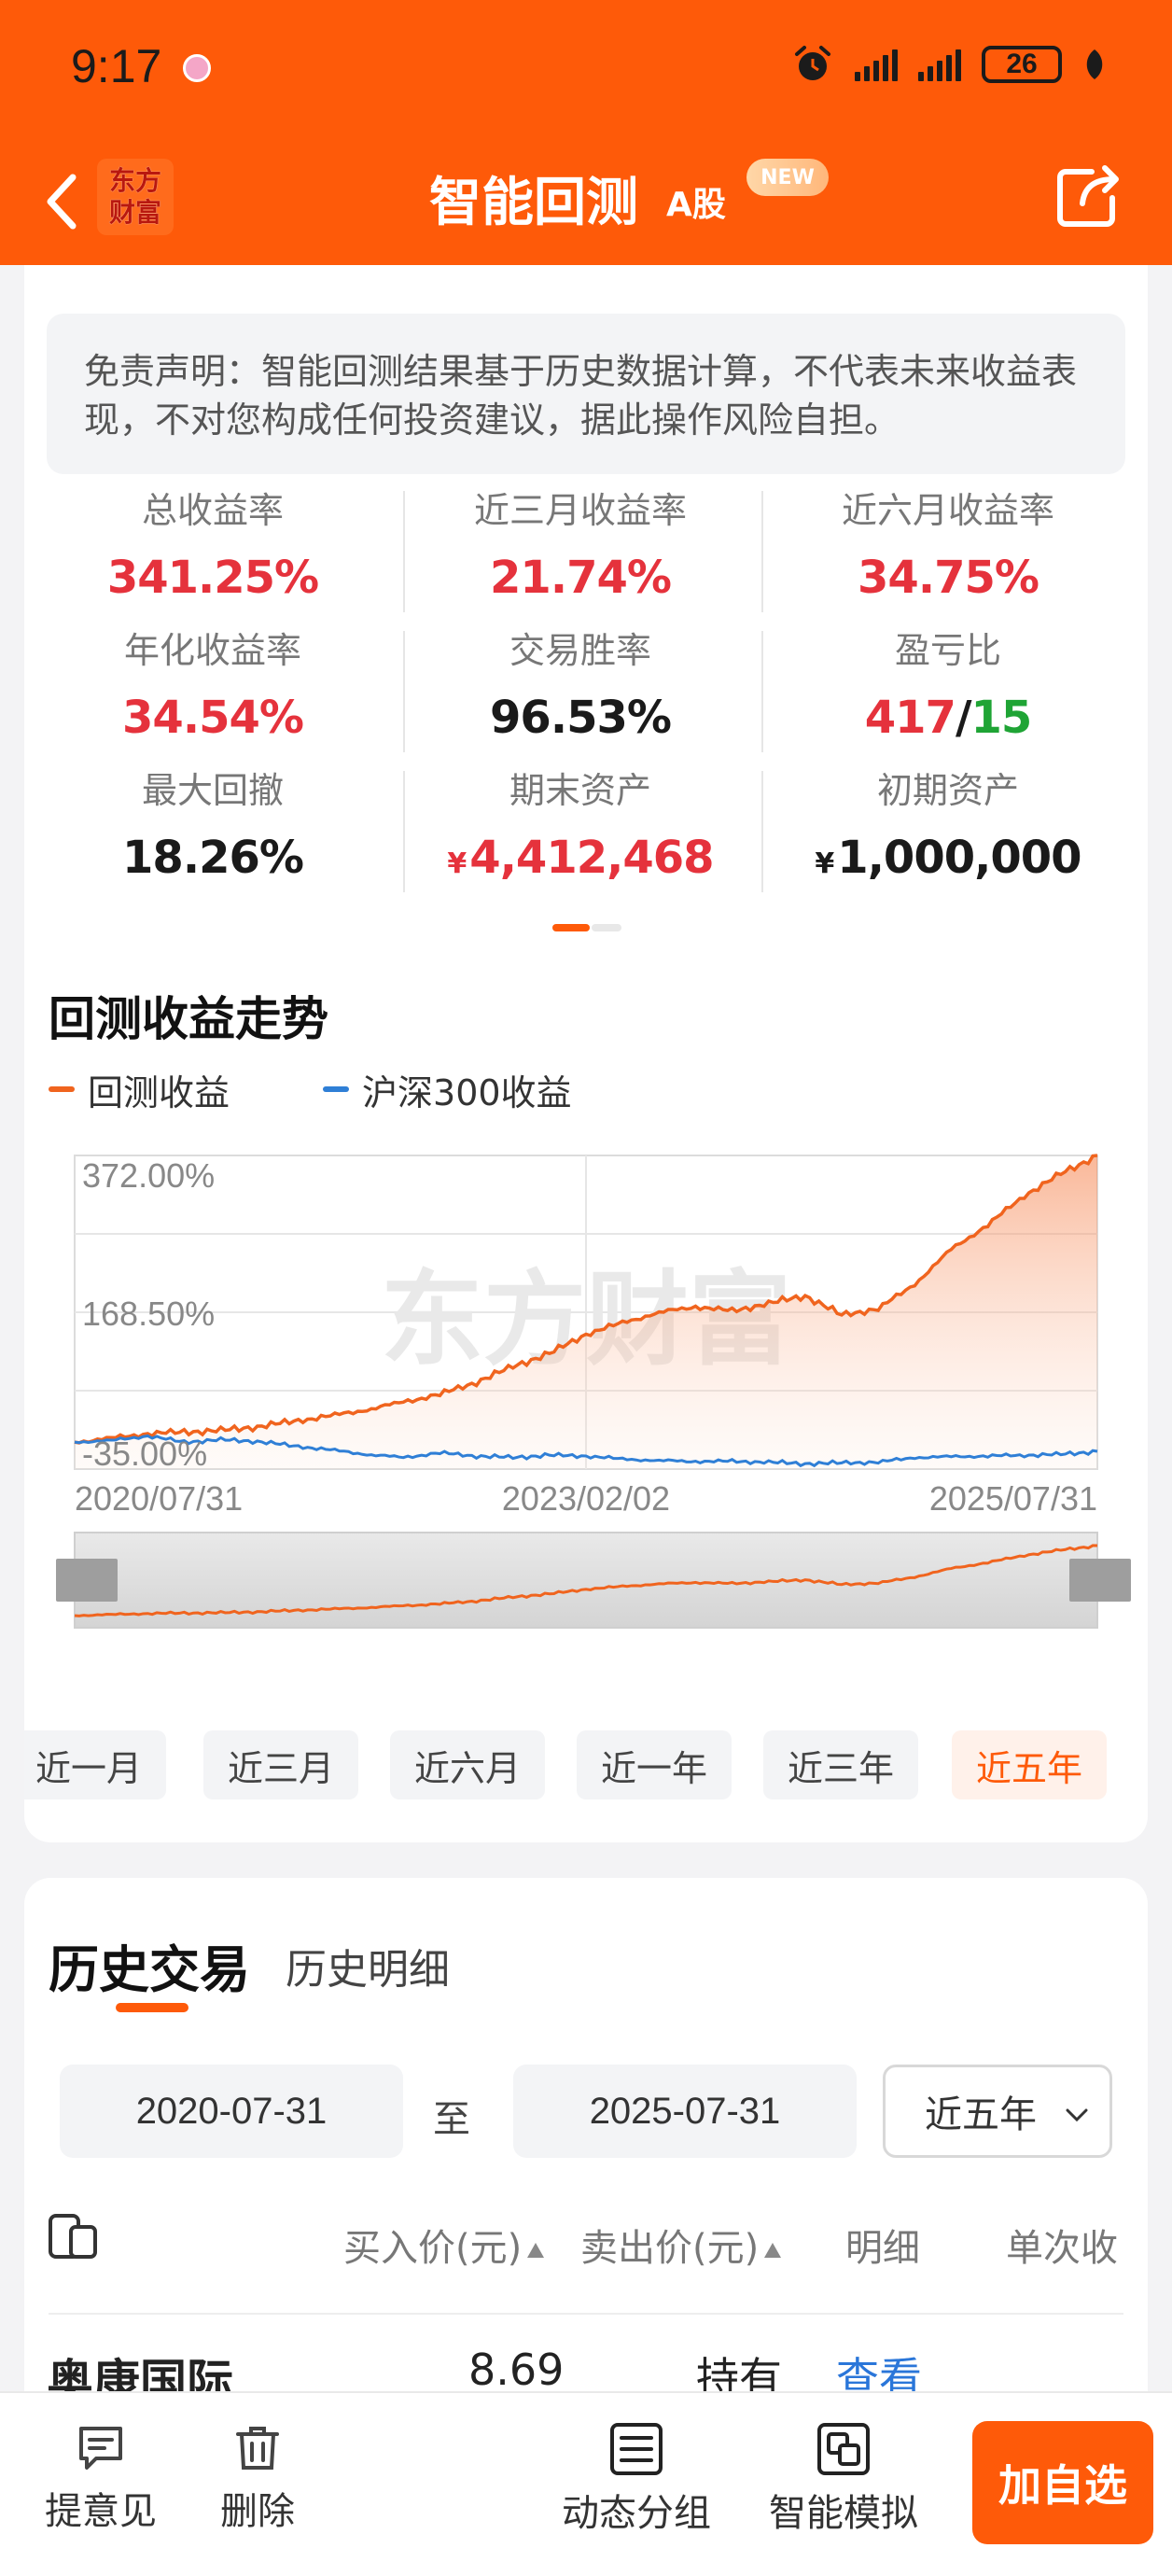 The width and height of the screenshot is (1172, 2576). Describe the element at coordinates (606, 927) in the screenshot. I see `page-dot` at that location.